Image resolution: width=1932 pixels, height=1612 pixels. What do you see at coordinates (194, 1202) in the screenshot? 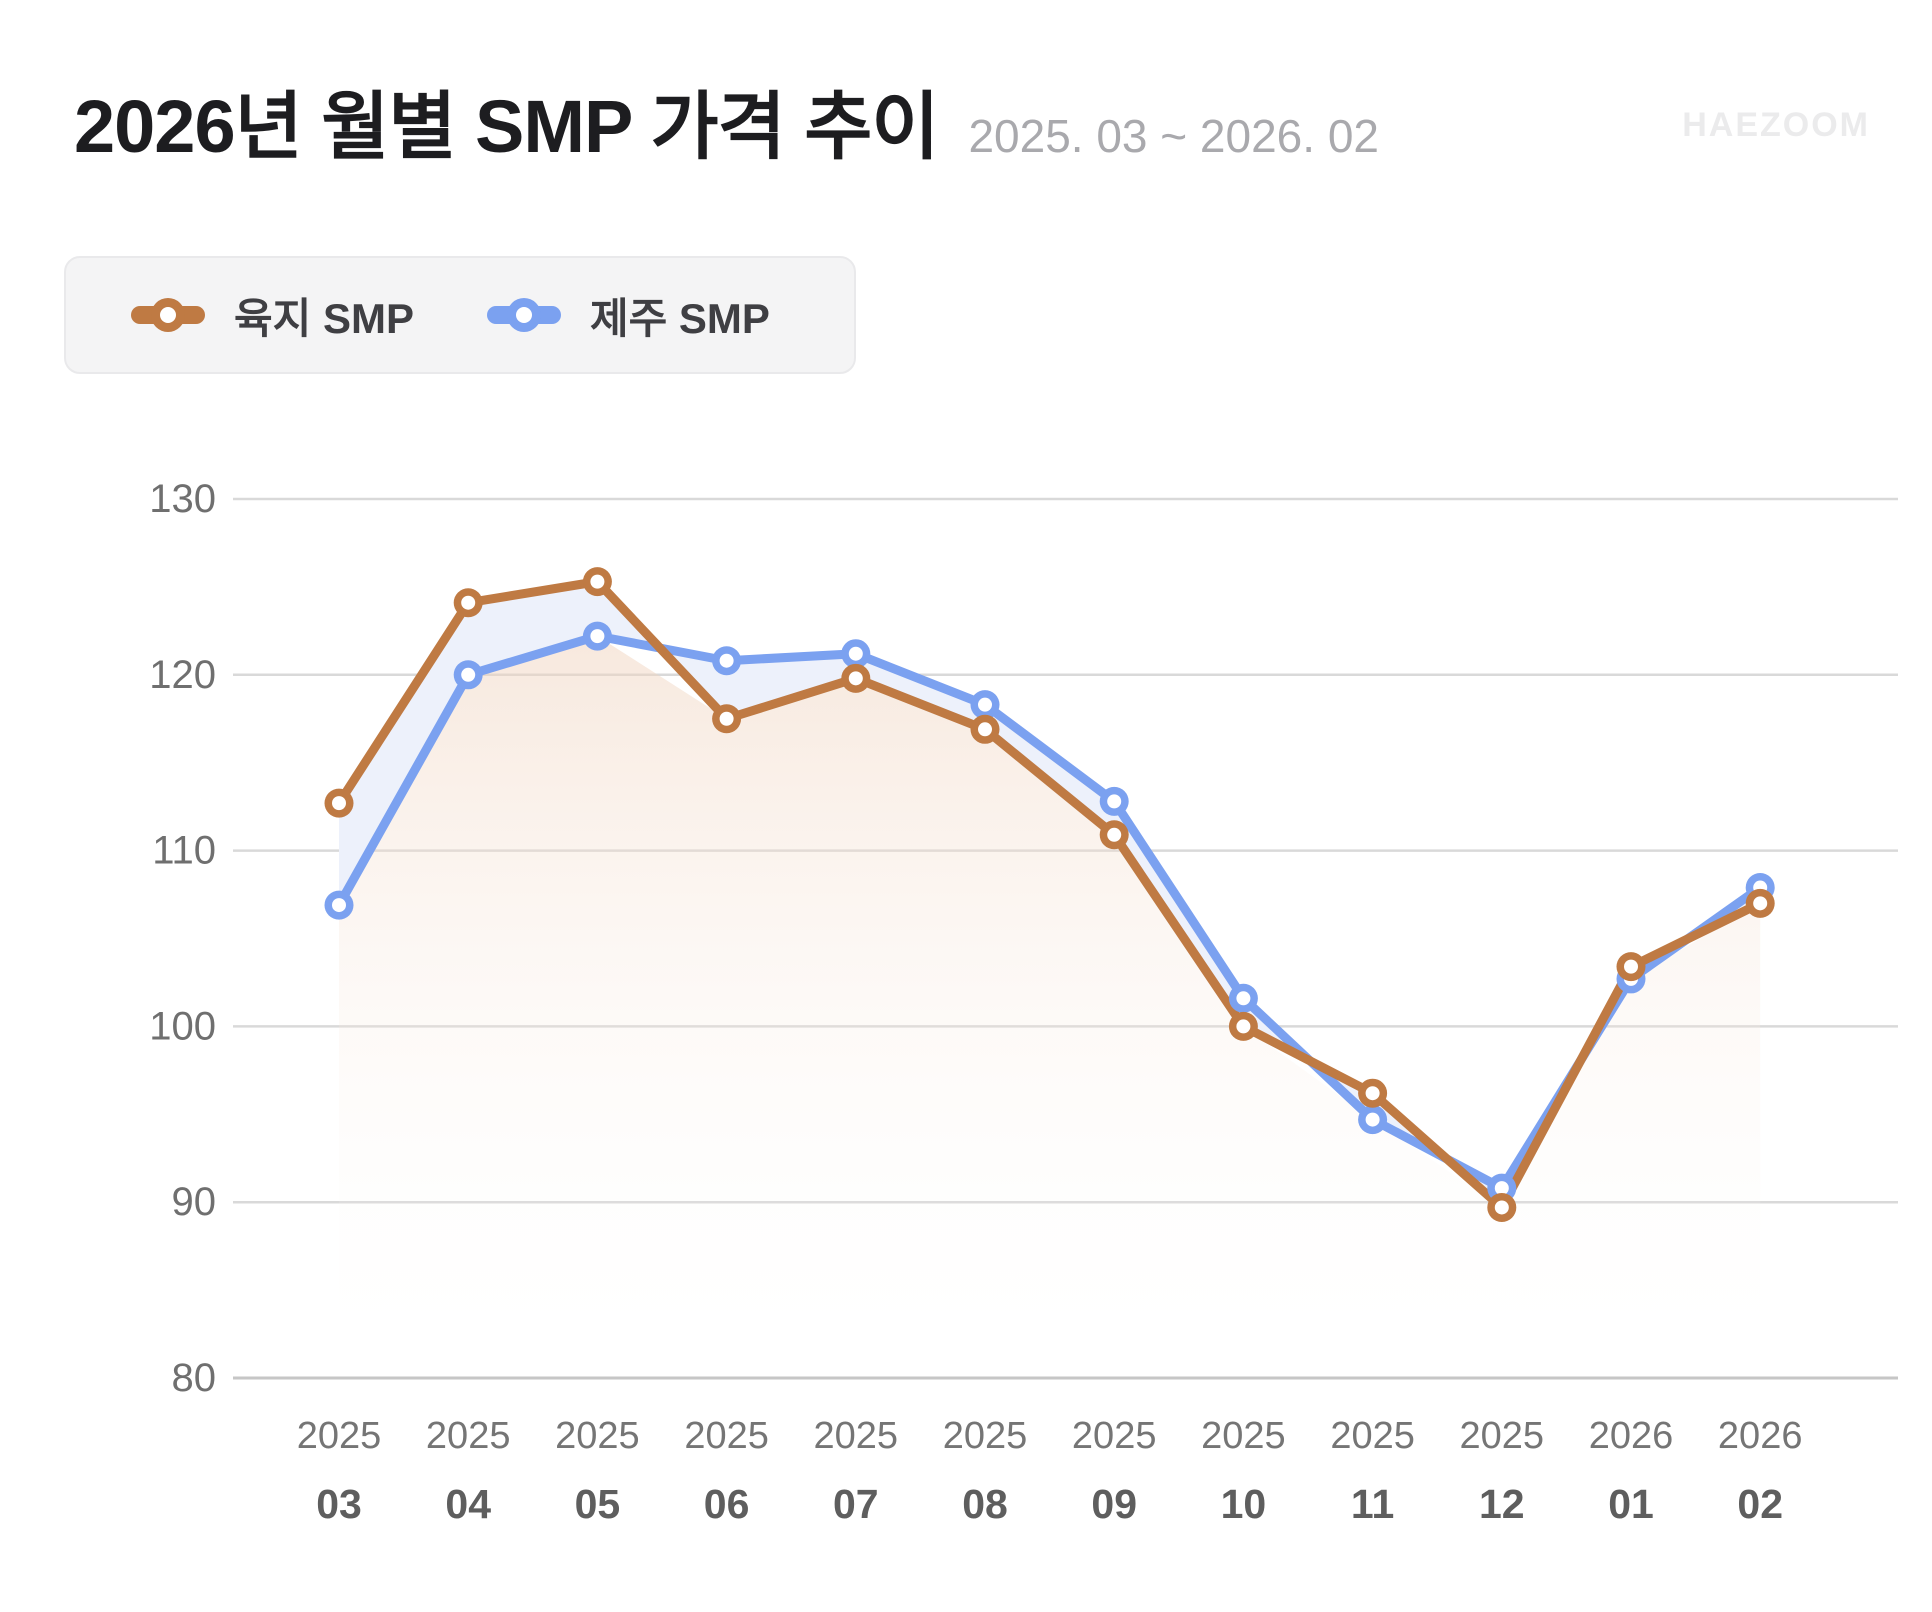
I see `y-axis-label-90: 90` at bounding box center [194, 1202].